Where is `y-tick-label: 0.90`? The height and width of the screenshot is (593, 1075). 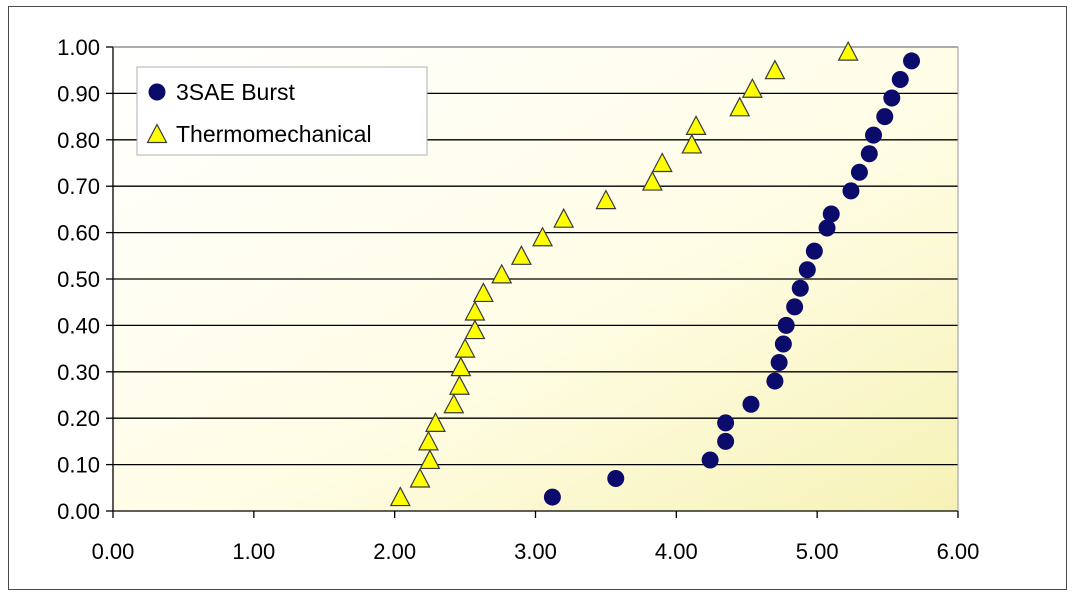
y-tick-label: 0.90 is located at coordinates (78, 93).